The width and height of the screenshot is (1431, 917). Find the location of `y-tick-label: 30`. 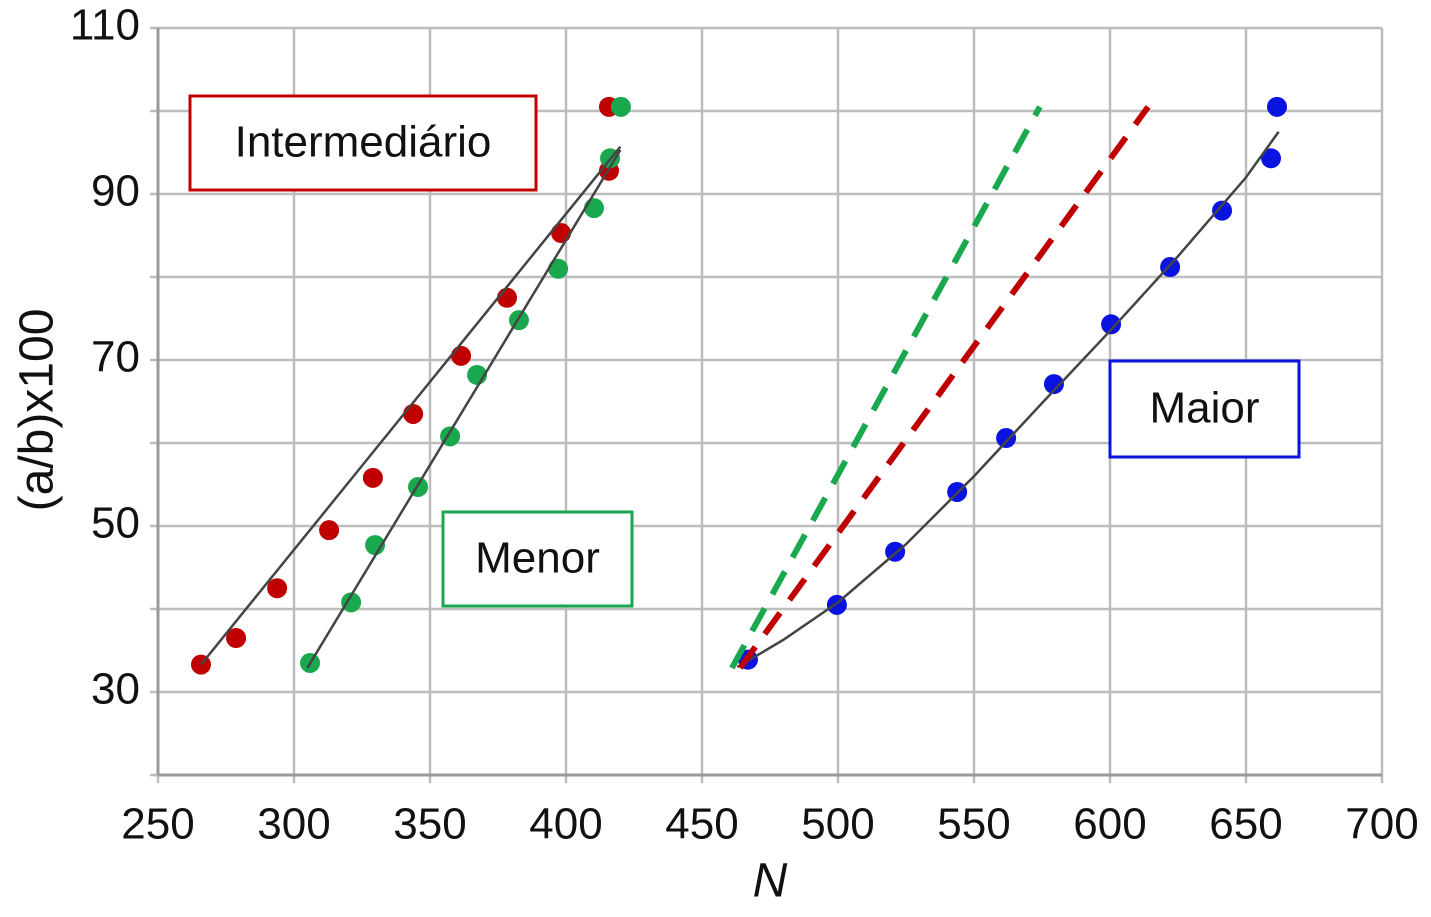

y-tick-label: 30 is located at coordinates (115, 689).